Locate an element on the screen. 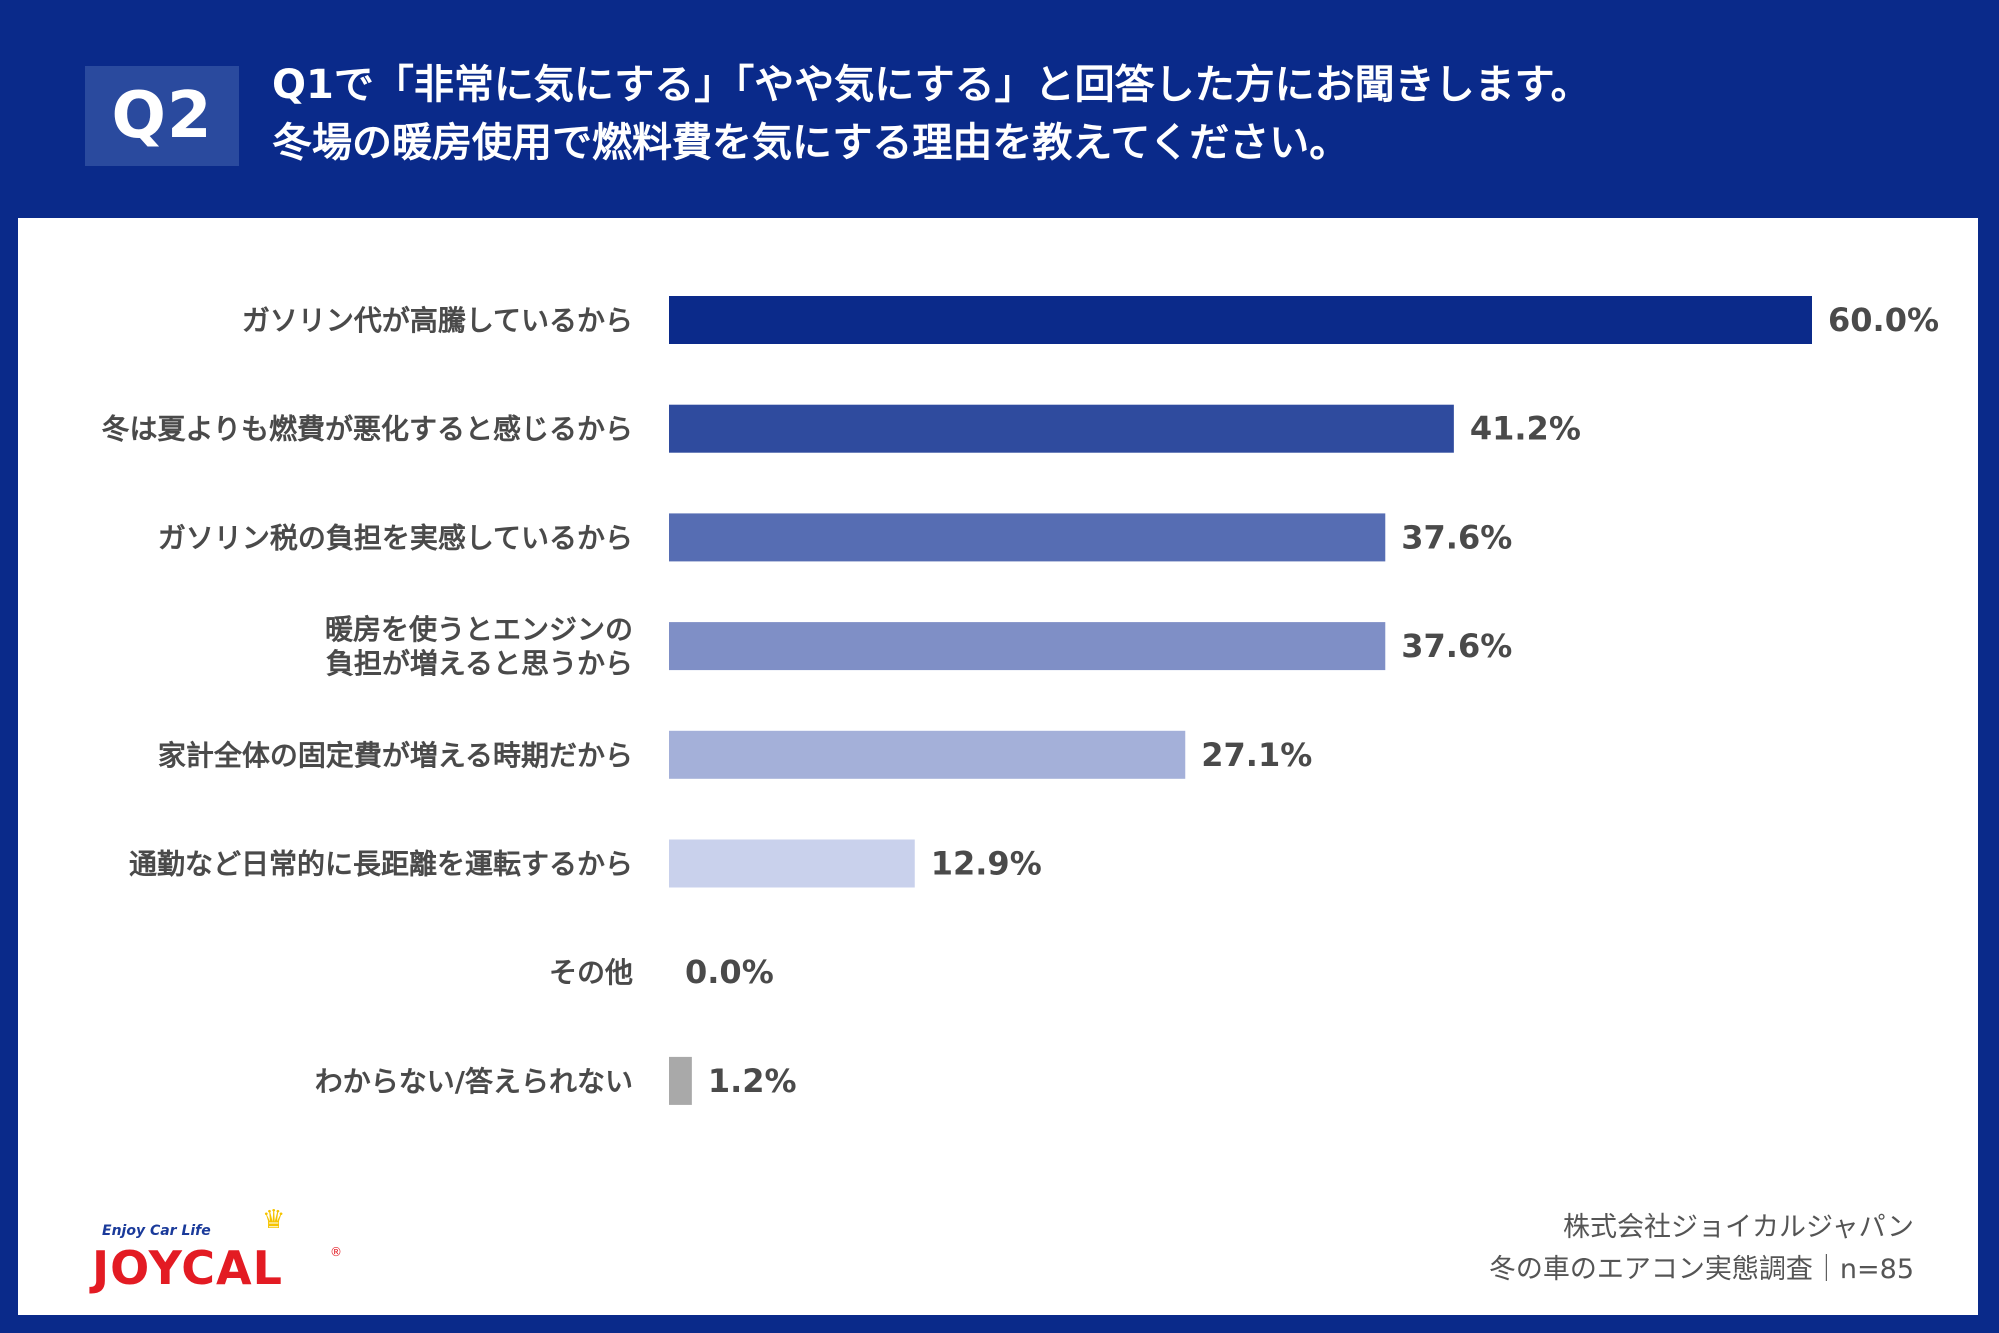 The height and width of the screenshot is (1333, 1999). value-label: 41.2% is located at coordinates (1525, 429).